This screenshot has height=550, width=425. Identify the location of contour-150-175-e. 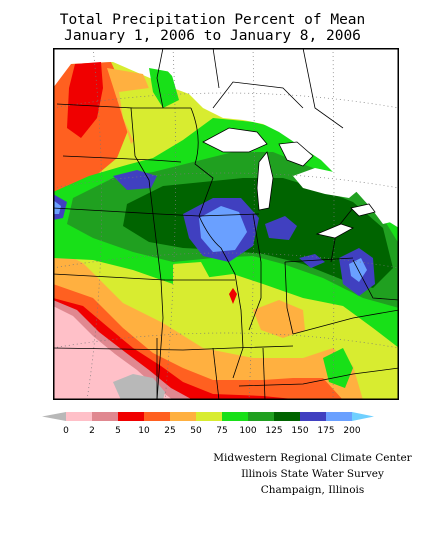
(312, 261).